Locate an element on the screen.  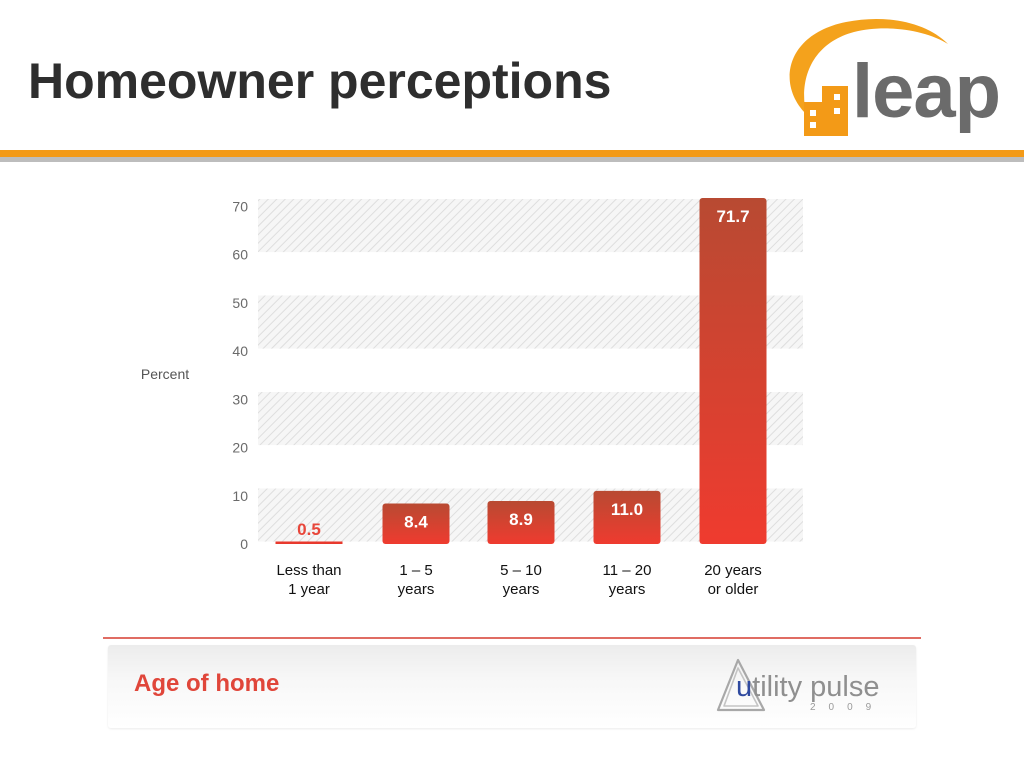
bar-value-label: 11.0 is located at coordinates (627, 509).